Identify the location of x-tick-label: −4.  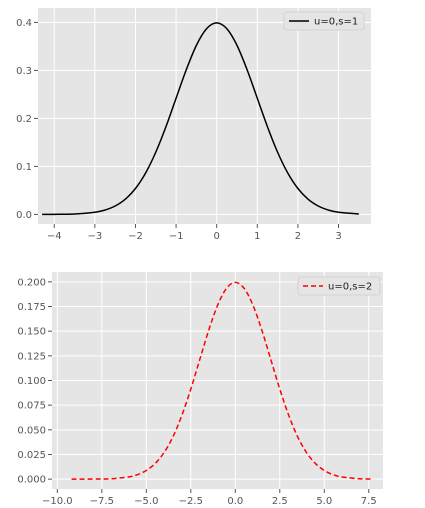
(54, 236).